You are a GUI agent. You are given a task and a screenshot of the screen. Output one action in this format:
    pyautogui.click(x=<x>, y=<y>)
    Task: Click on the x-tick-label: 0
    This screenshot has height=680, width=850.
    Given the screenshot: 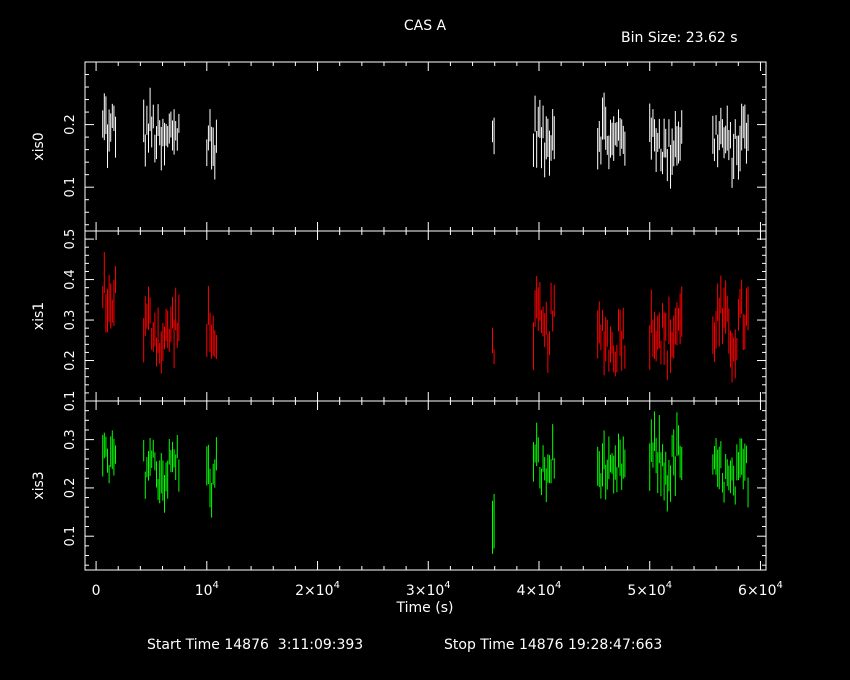 What is the action you would take?
    pyautogui.click(x=96, y=591)
    